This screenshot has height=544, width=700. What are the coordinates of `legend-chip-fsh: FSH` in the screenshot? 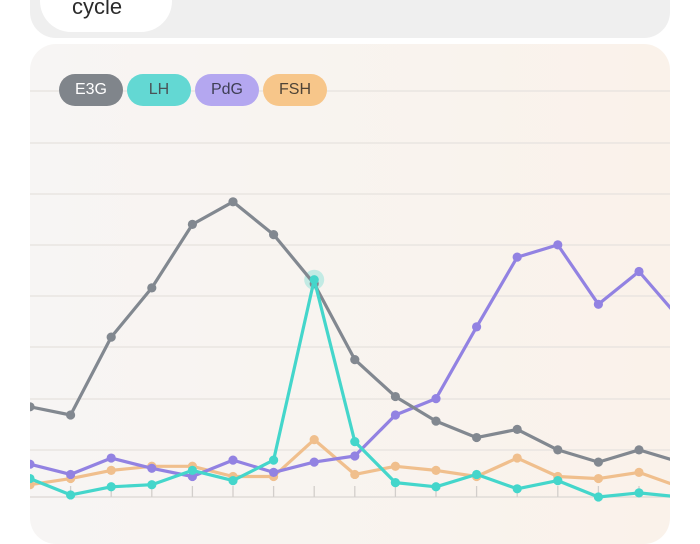 It's located at (295, 90).